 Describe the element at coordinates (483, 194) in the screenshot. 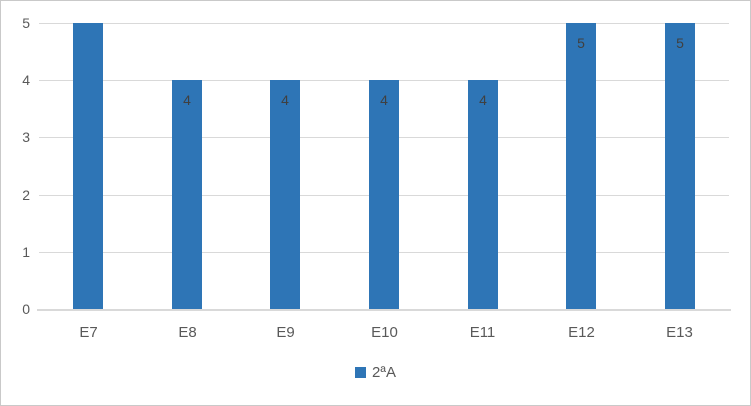

I see `bar-E11` at that location.